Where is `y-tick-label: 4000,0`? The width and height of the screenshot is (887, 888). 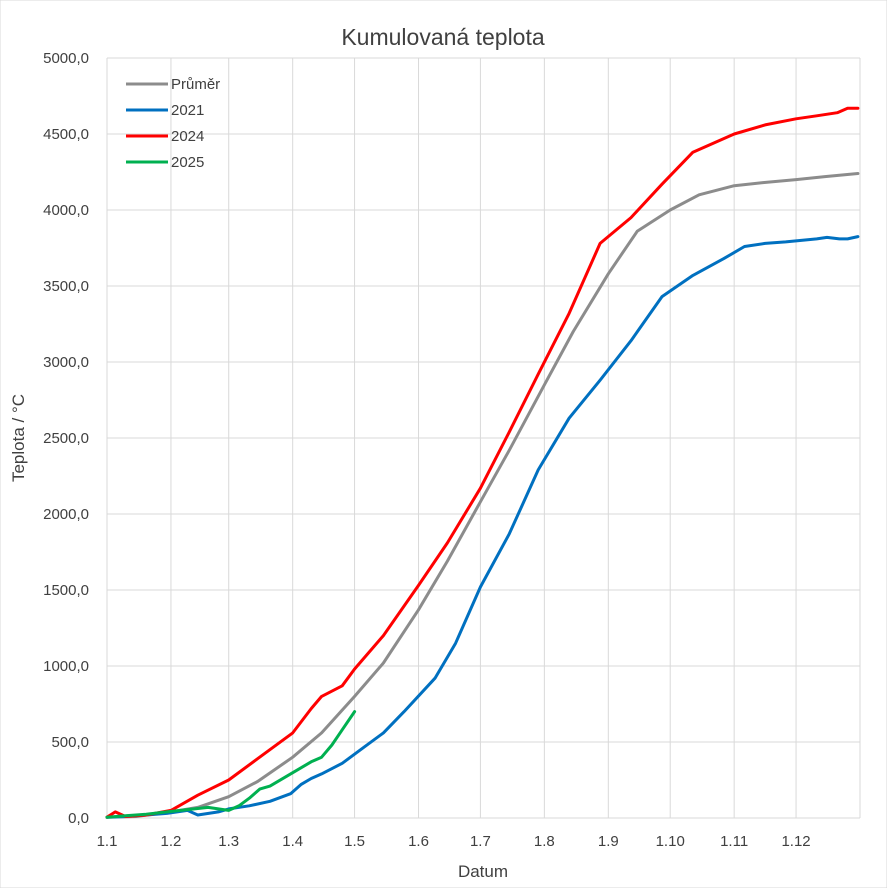 y-tick-label: 4000,0 is located at coordinates (66, 210).